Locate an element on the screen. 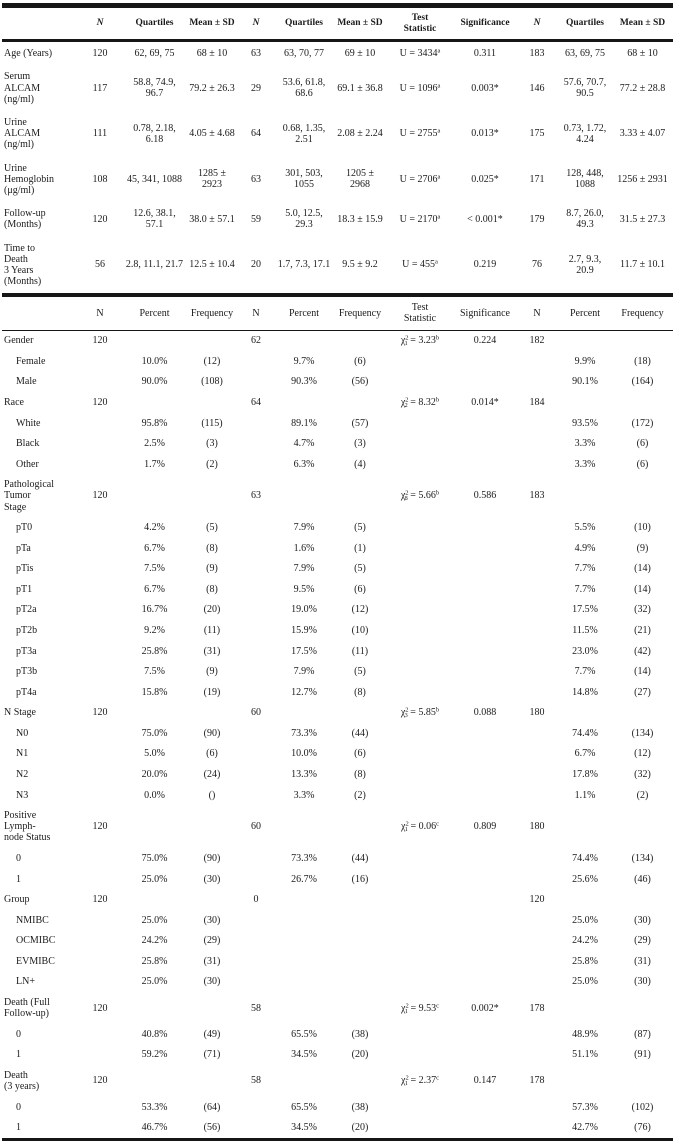 The width and height of the screenshot is (675, 1141). cell-value: (32) is located at coordinates (642, 774).